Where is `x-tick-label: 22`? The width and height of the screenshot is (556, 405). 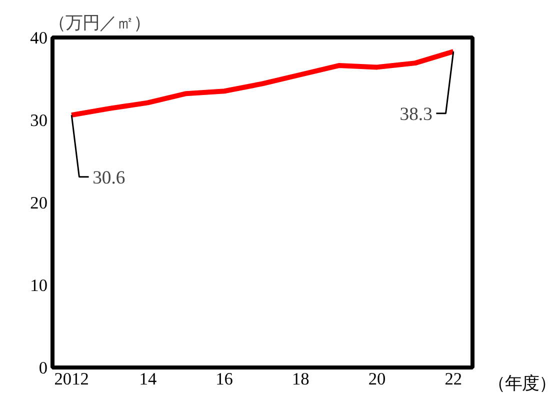 x-tick-label: 22 is located at coordinates (453, 379).